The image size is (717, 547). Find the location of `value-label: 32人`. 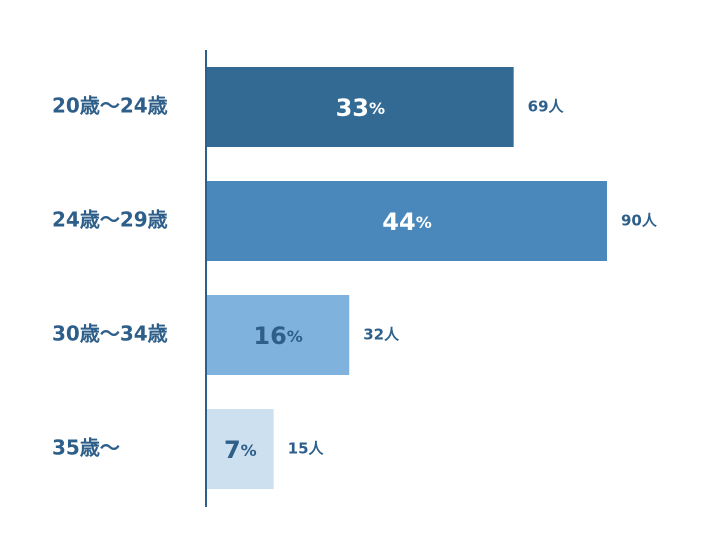

value-label: 32人 is located at coordinates (381, 335).